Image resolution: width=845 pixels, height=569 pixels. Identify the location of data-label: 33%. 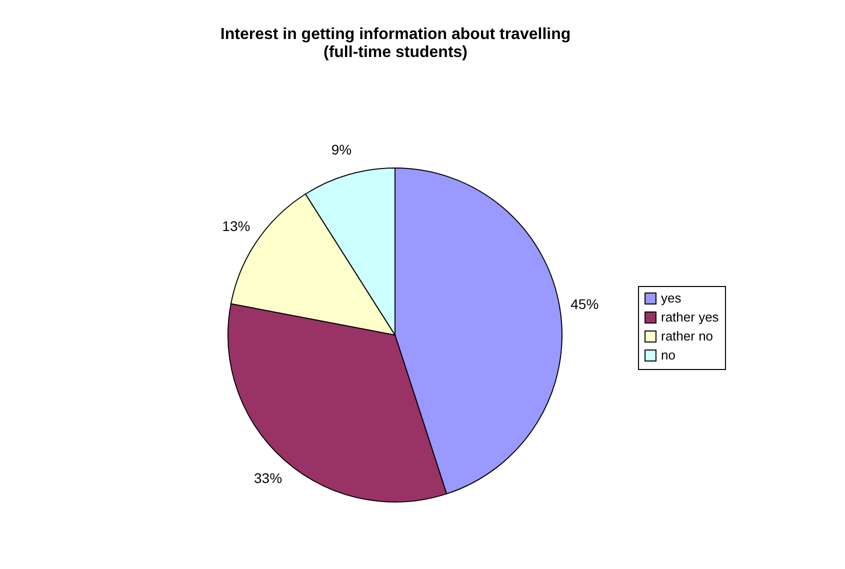
(268, 478).